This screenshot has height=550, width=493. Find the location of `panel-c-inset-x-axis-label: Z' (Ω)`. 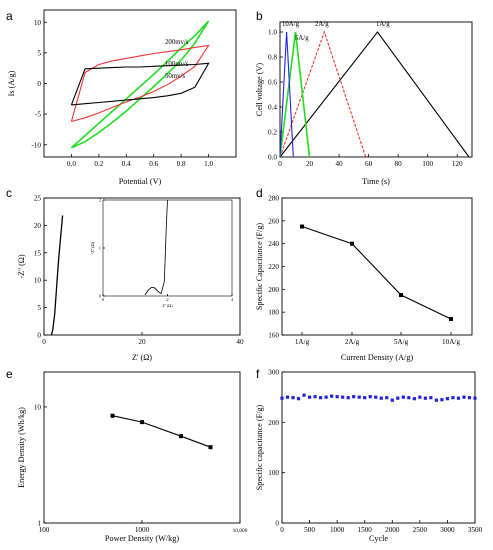

panel-c-inset-x-axis-label: Z' (Ω) is located at coordinates (167, 305).